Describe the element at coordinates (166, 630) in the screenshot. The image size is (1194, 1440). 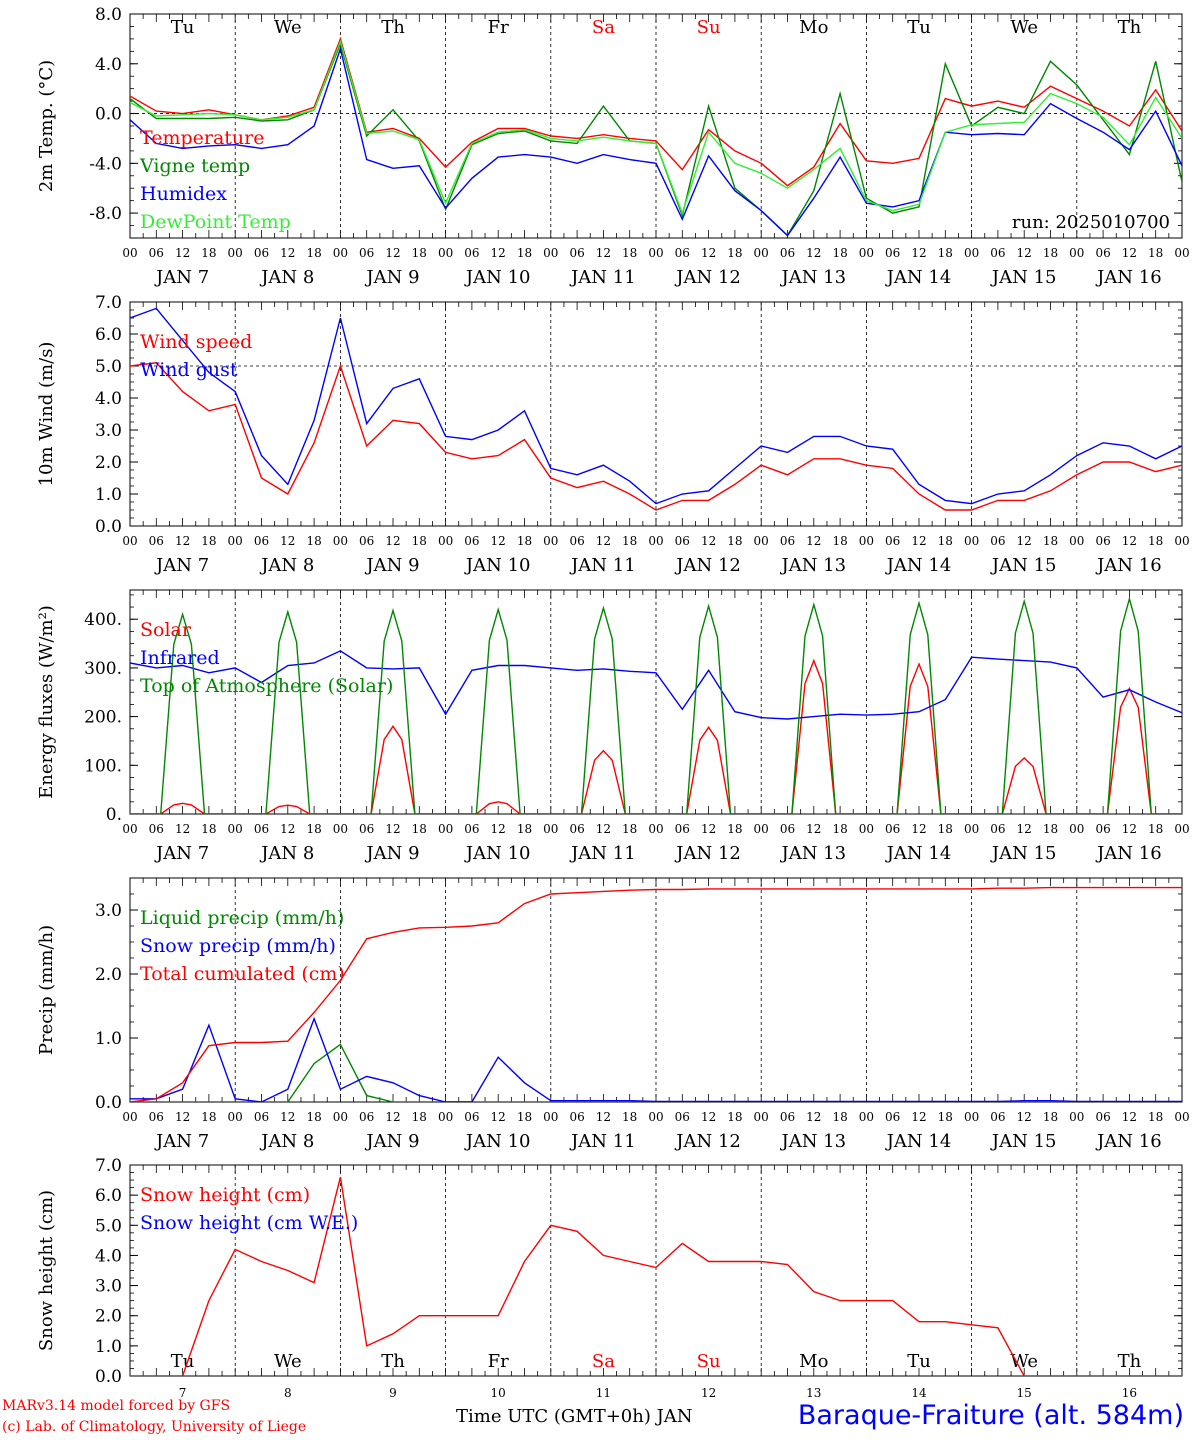
I see `legend-entry: Solar` at that location.